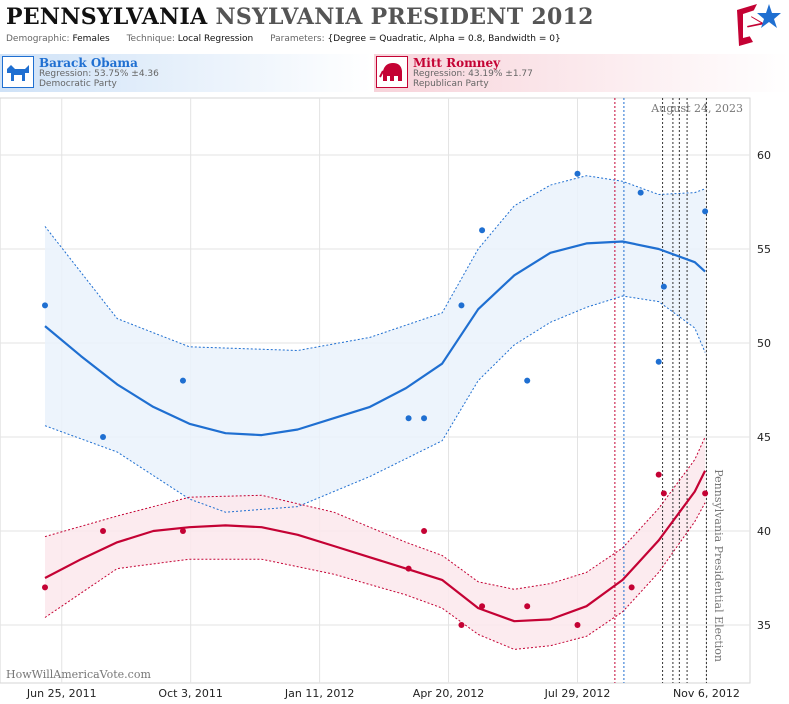 The height and width of the screenshot is (704, 789). Describe the element at coordinates (319, 693) in the screenshot. I see `x-tick-label: Jan 11, 2012` at that location.